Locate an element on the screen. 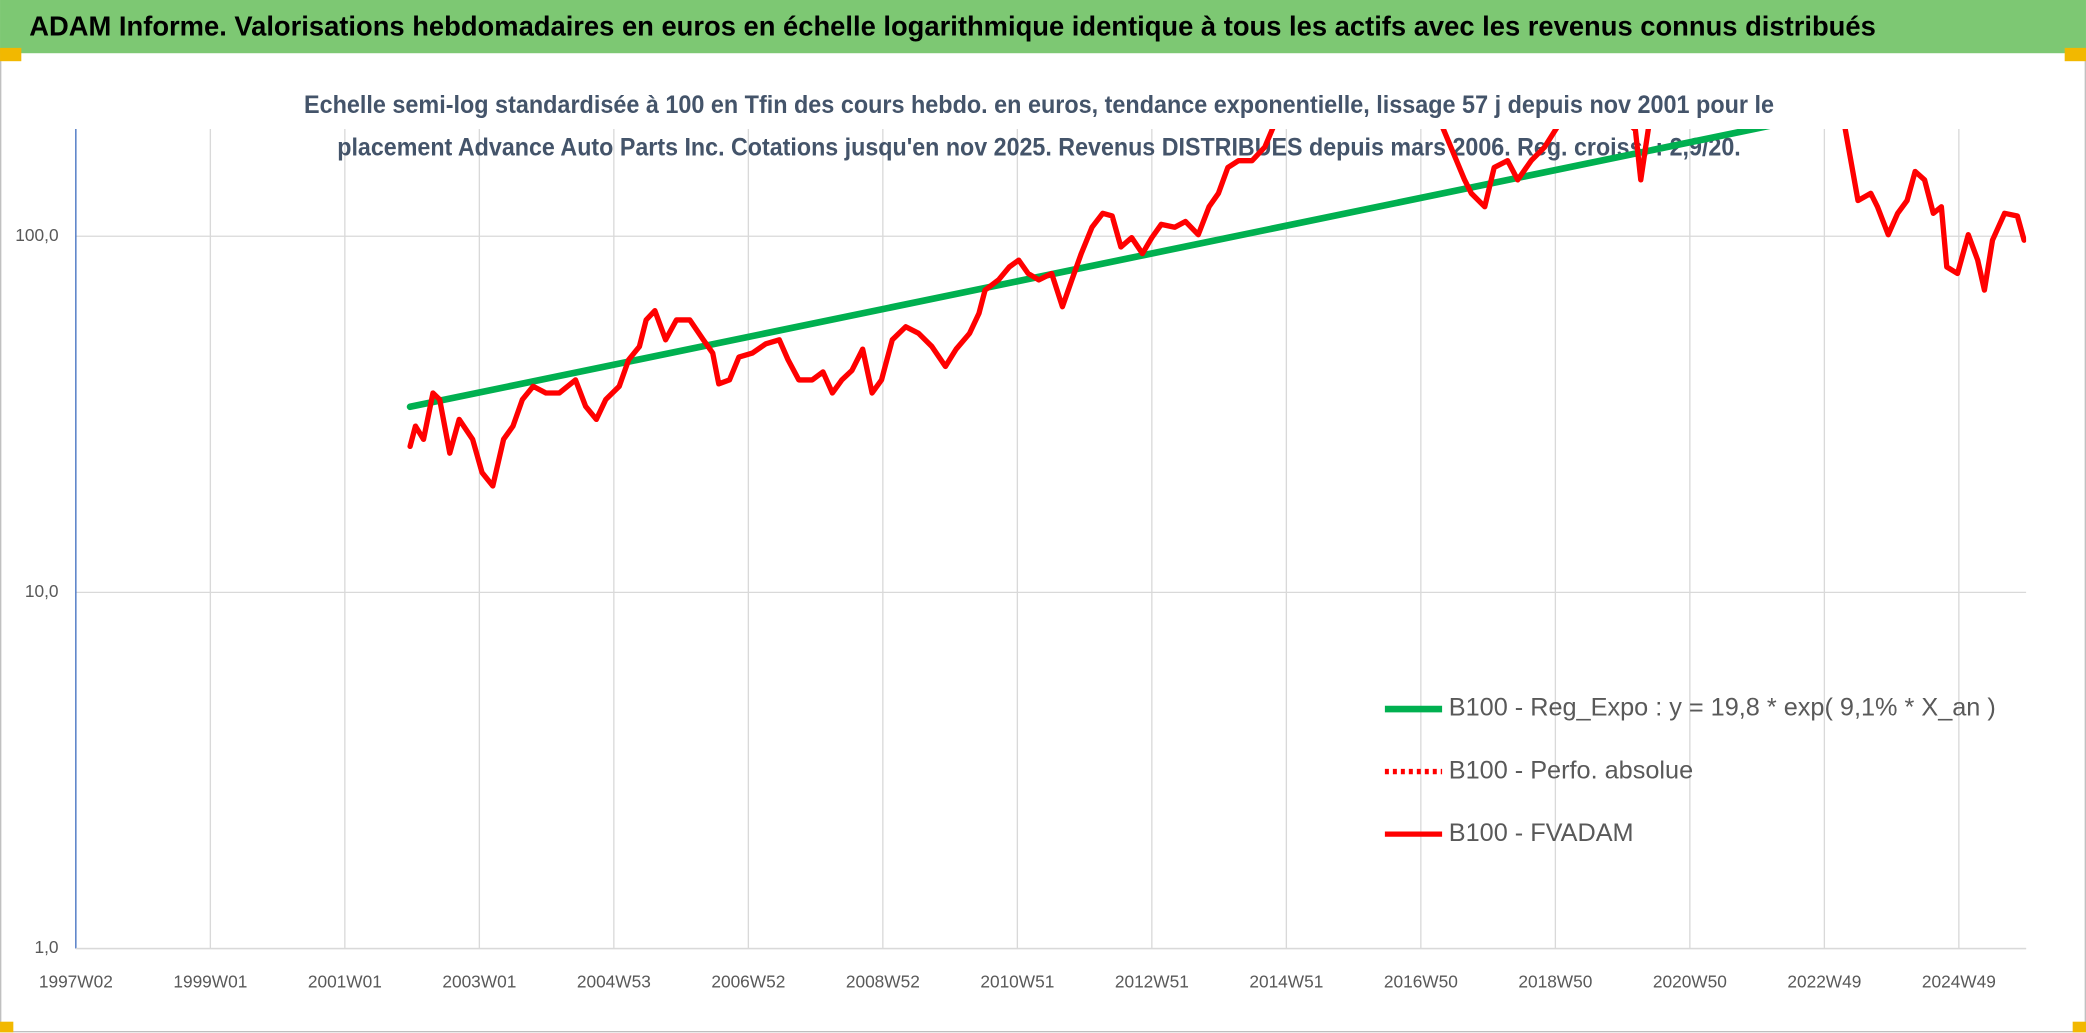 Image resolution: width=2086 pixels, height=1033 pixels. x-tick-label: 2012W51 is located at coordinates (1152, 982).